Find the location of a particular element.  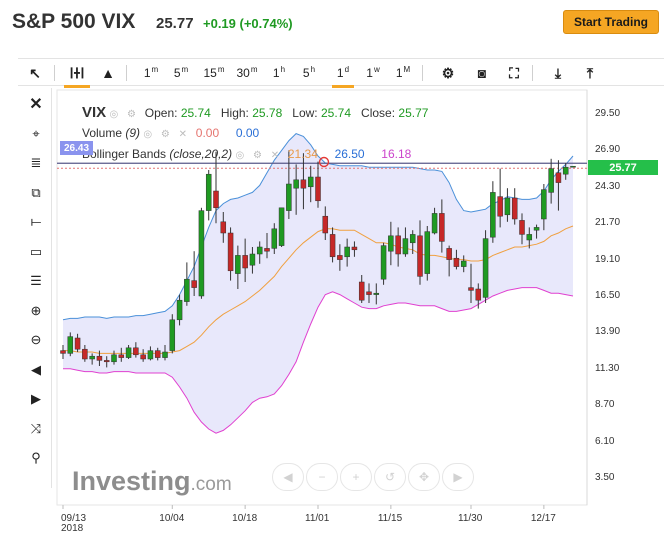

timeframe-unit: h is located at coordinates (313, 69).